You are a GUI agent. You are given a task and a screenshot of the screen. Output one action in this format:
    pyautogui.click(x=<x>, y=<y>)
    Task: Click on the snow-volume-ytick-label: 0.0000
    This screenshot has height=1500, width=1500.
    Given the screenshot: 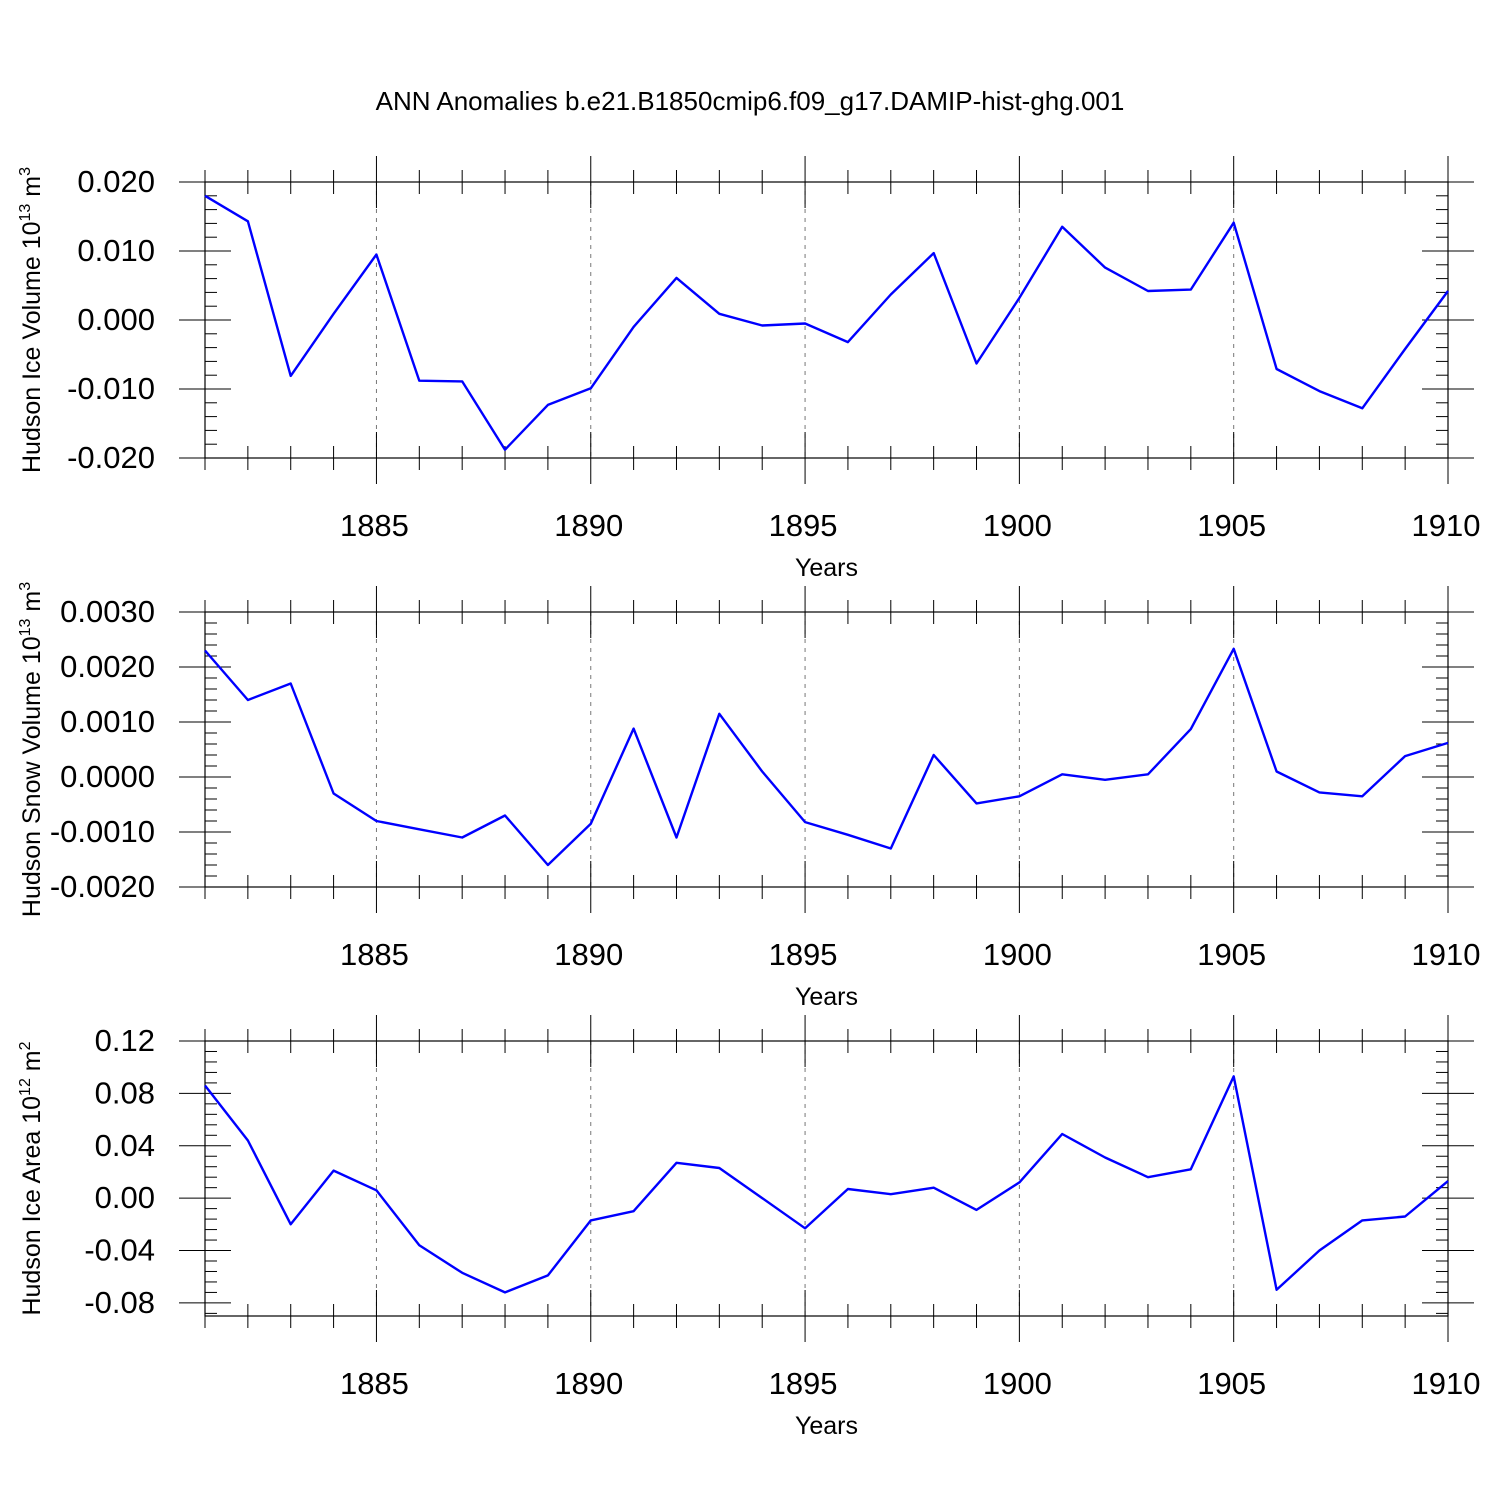 What is the action you would take?
    pyautogui.click(x=107, y=776)
    